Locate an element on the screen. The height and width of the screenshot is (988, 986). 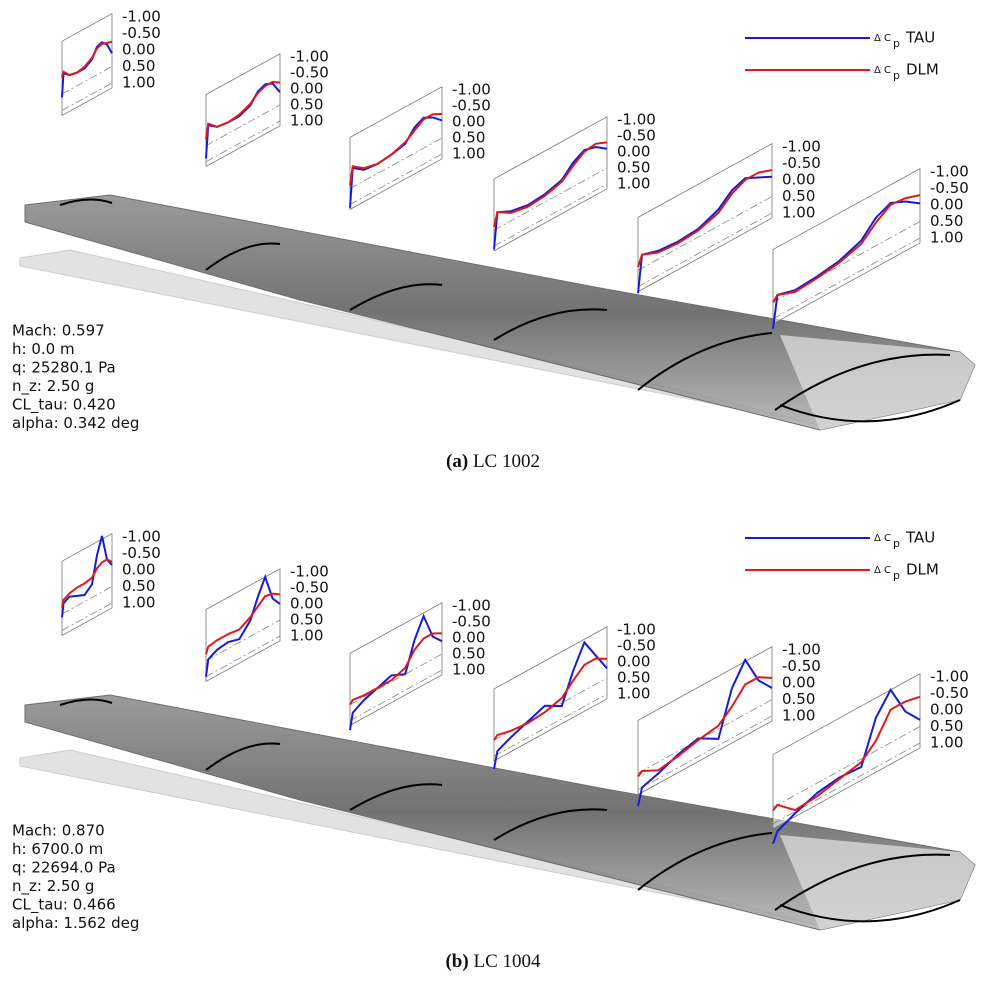
info-line: h: 6700.0 m is located at coordinates (57, 849).